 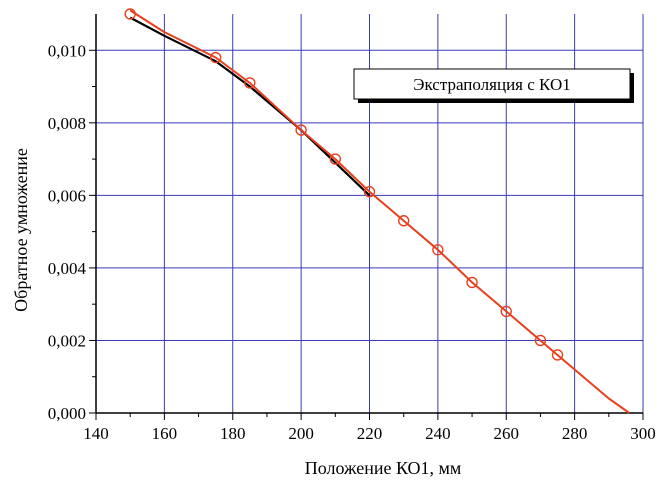 I want to click on y-tick-label: 0,006, so click(x=67, y=195).